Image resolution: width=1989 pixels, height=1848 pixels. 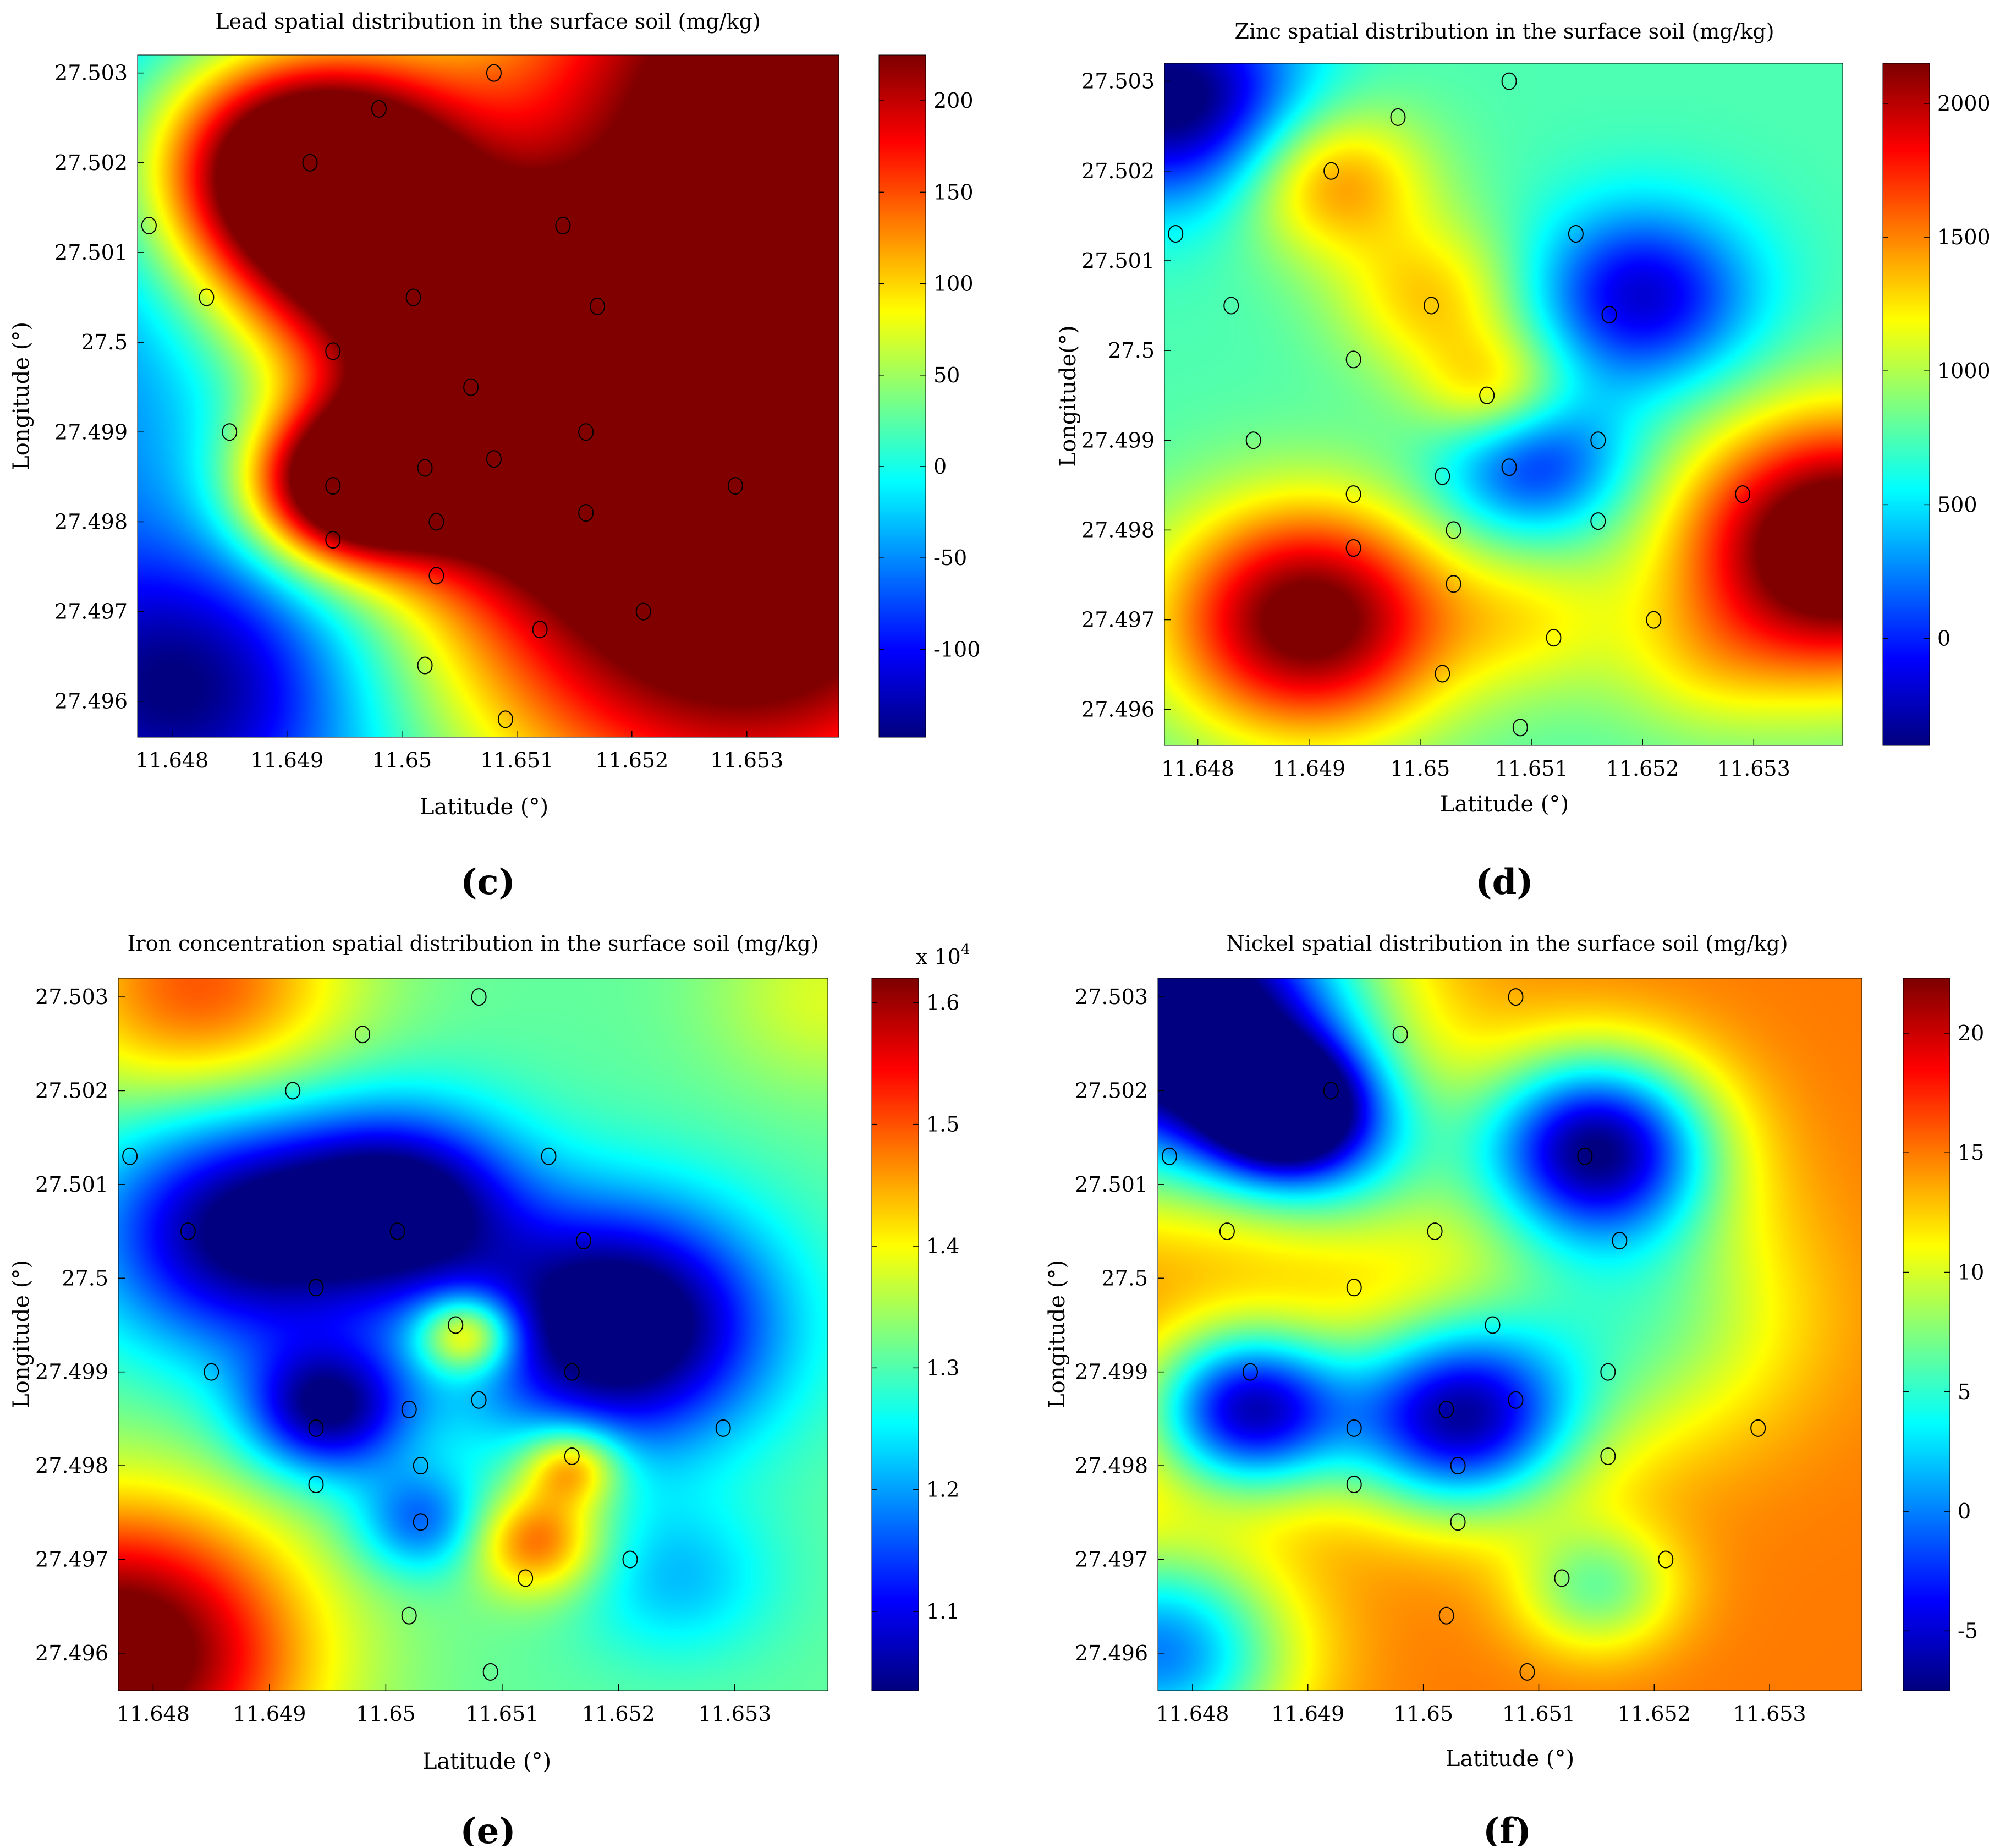 What do you see at coordinates (1963, 371) in the screenshot?
I see `colorbar-tick-label: 1000` at bounding box center [1963, 371].